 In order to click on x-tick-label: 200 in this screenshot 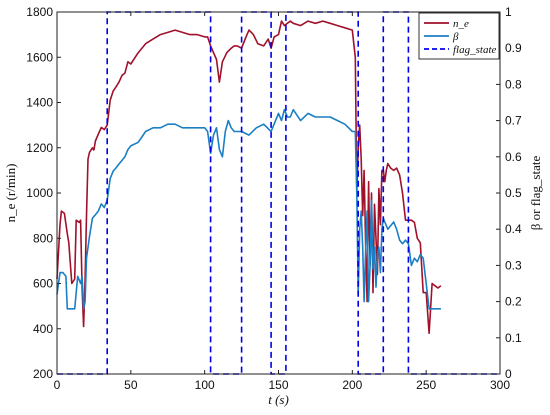, I will do `click(352, 385)`.